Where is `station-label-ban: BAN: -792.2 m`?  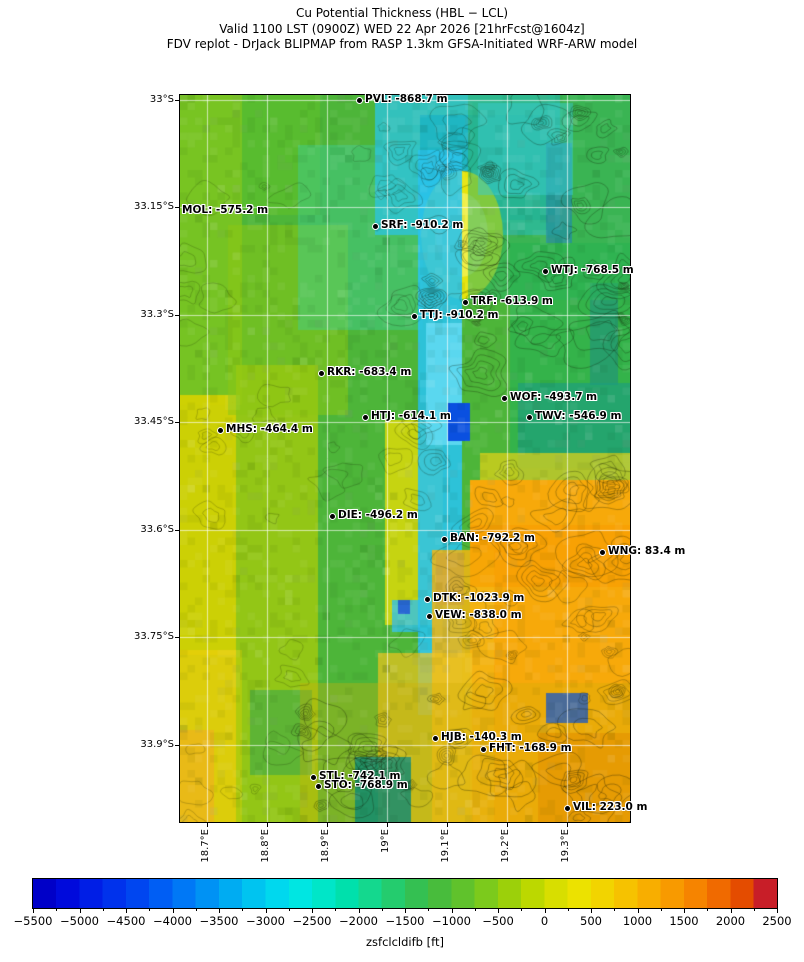 station-label-ban: BAN: -792.2 m is located at coordinates (492, 538).